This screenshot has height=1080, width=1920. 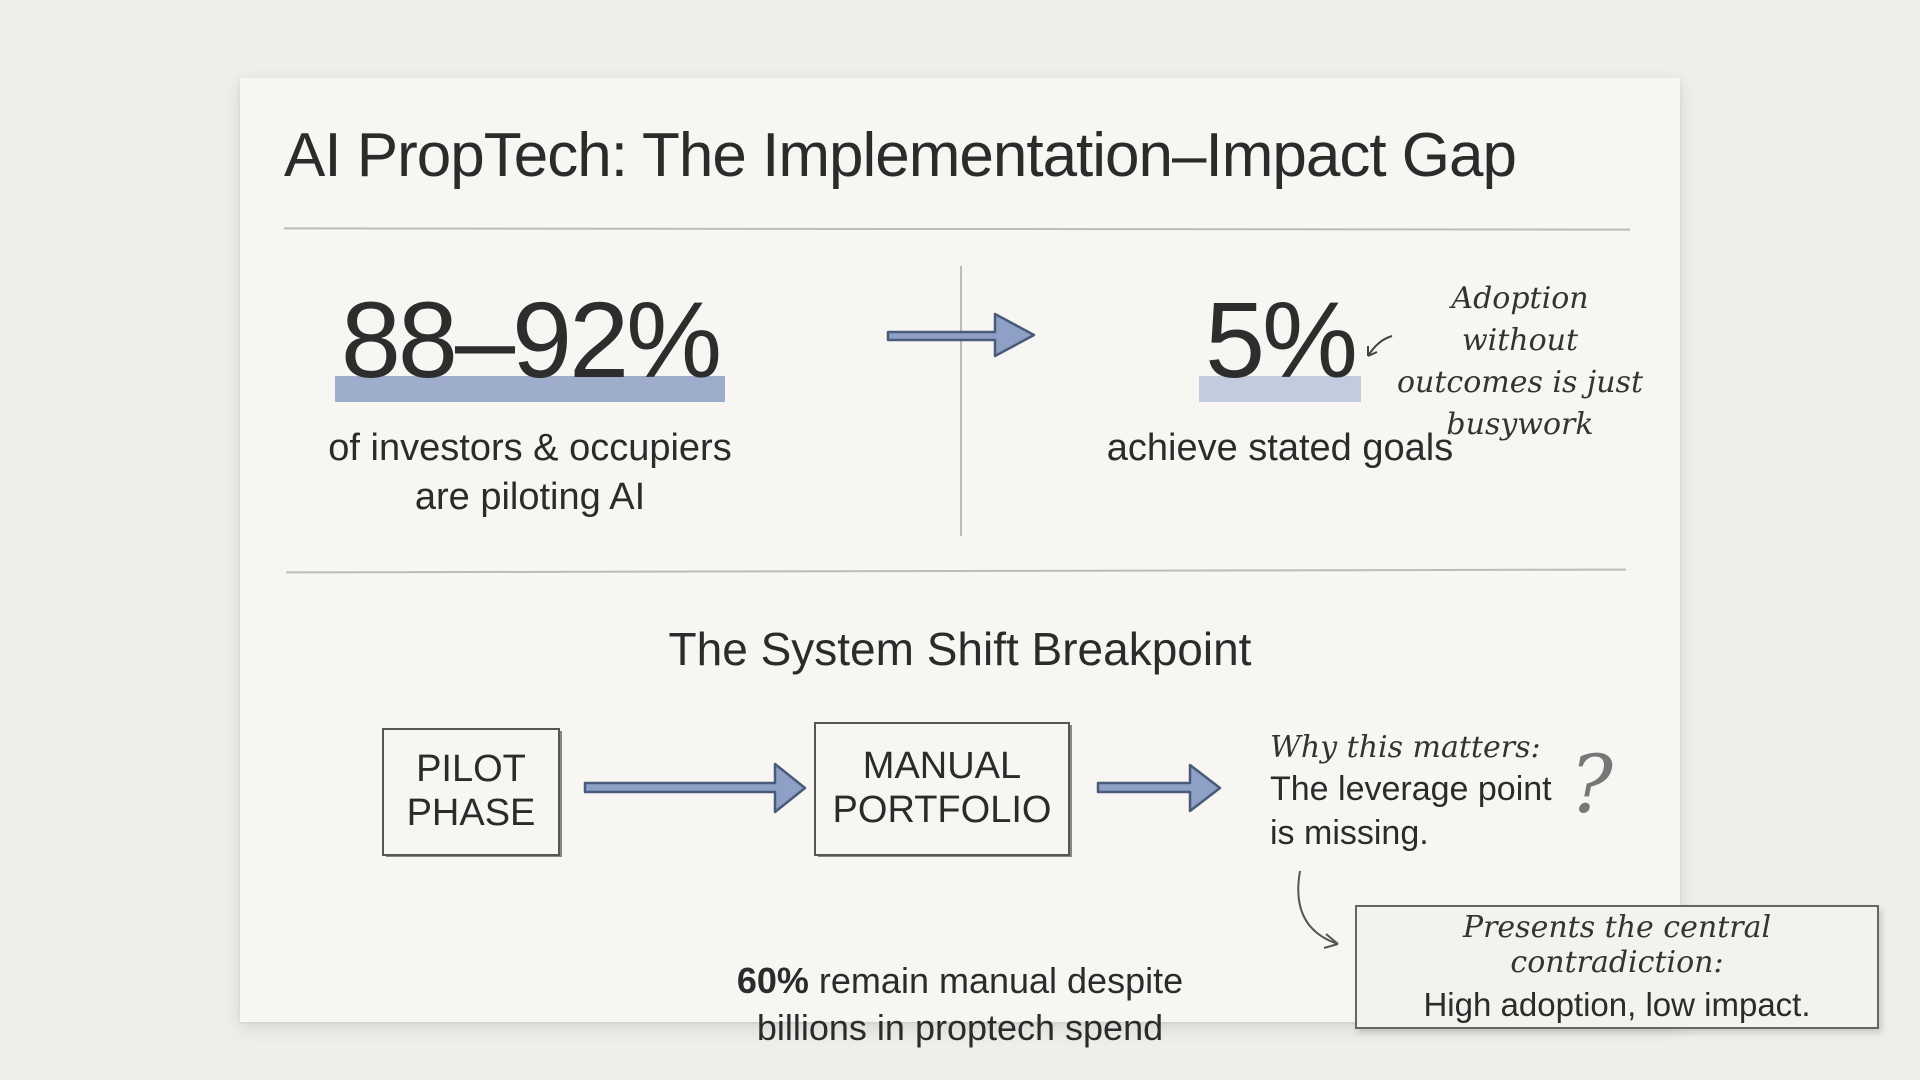 I want to click on note-line2: High adoption, low impact., so click(x=1617, y=1004).